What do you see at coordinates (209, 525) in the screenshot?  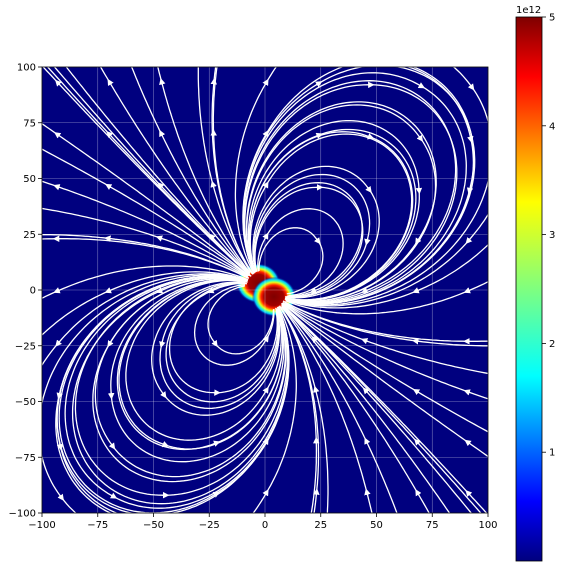 I see `x-tick-label: −25` at bounding box center [209, 525].